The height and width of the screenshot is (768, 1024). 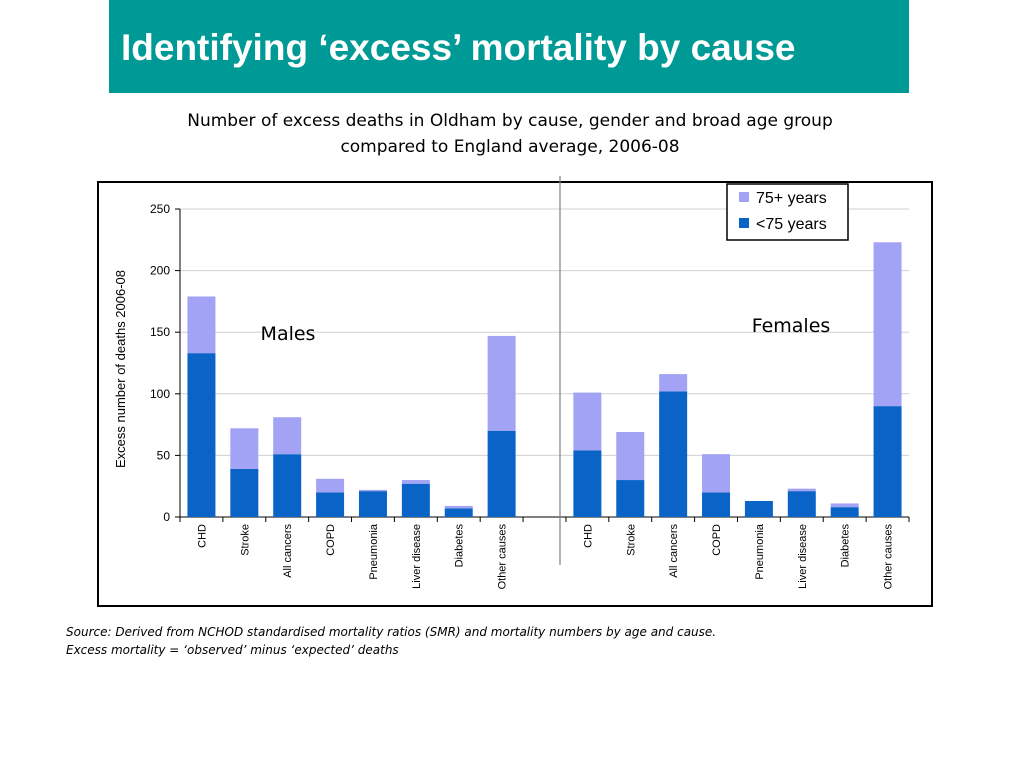 I want to click on title-bar: Identifying ‘excess’ mortality by cause, so click(x=509, y=46).